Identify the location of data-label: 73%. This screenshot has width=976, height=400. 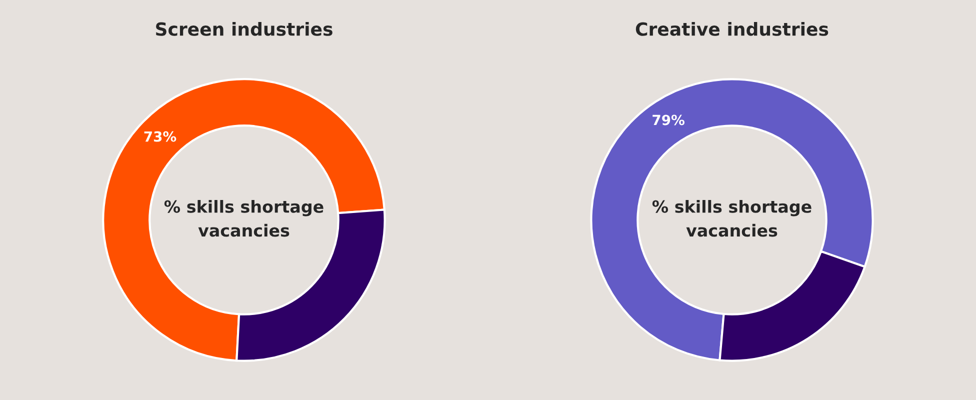
(160, 136).